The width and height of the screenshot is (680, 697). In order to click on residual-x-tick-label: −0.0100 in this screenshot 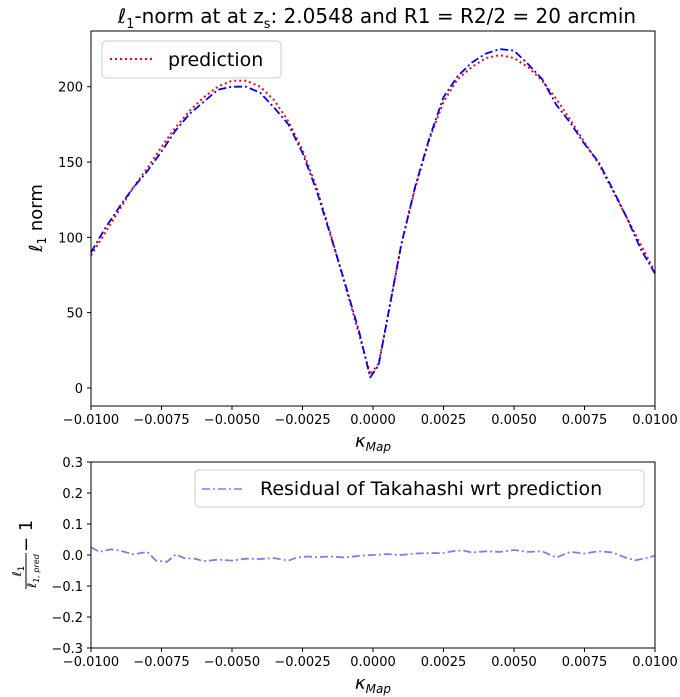, I will do `click(91, 662)`.